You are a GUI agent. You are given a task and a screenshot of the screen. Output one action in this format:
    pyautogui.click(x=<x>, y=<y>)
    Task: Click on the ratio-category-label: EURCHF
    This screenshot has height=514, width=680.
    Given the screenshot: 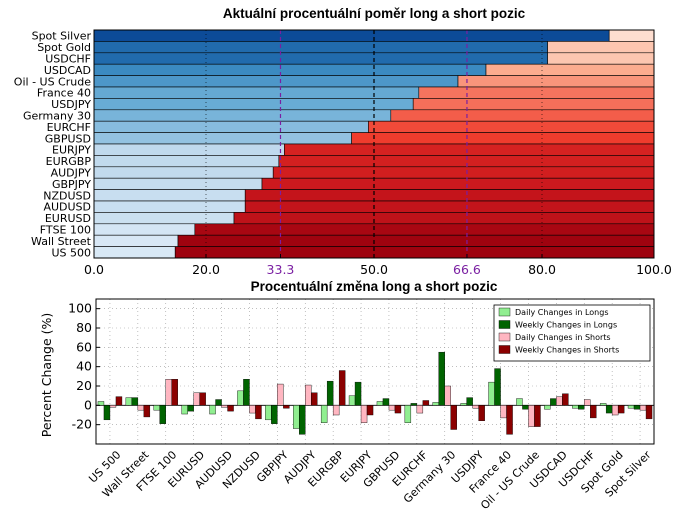 What is the action you would take?
    pyautogui.click(x=69, y=127)
    